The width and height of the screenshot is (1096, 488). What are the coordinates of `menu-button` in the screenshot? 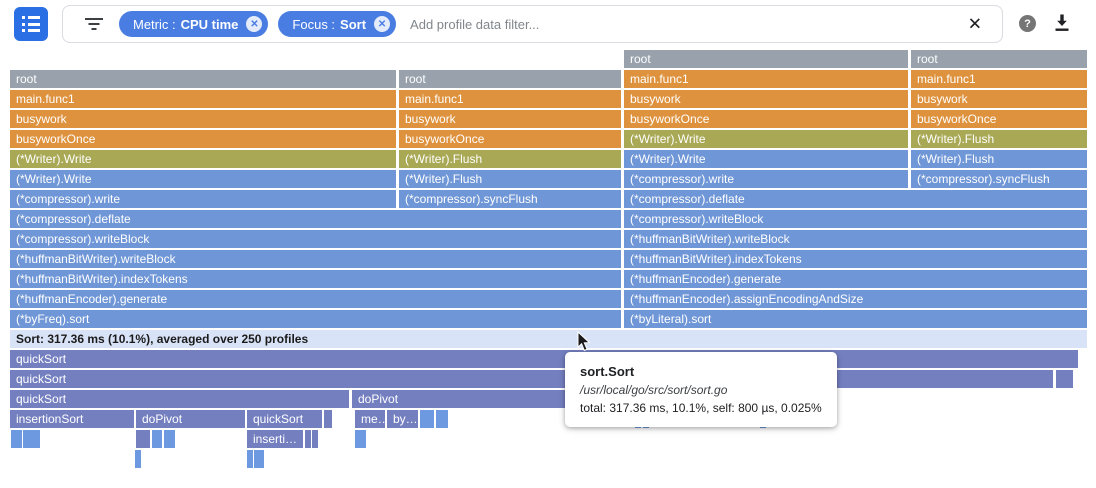 It's located at (31, 24).